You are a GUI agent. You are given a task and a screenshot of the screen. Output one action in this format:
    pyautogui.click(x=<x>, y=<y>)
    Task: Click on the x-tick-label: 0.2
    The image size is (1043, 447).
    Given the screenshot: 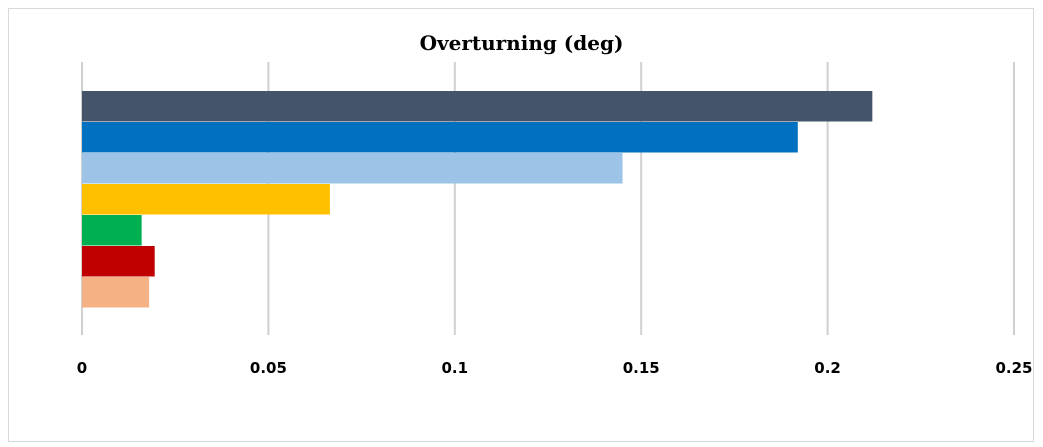 What is the action you would take?
    pyautogui.click(x=827, y=368)
    